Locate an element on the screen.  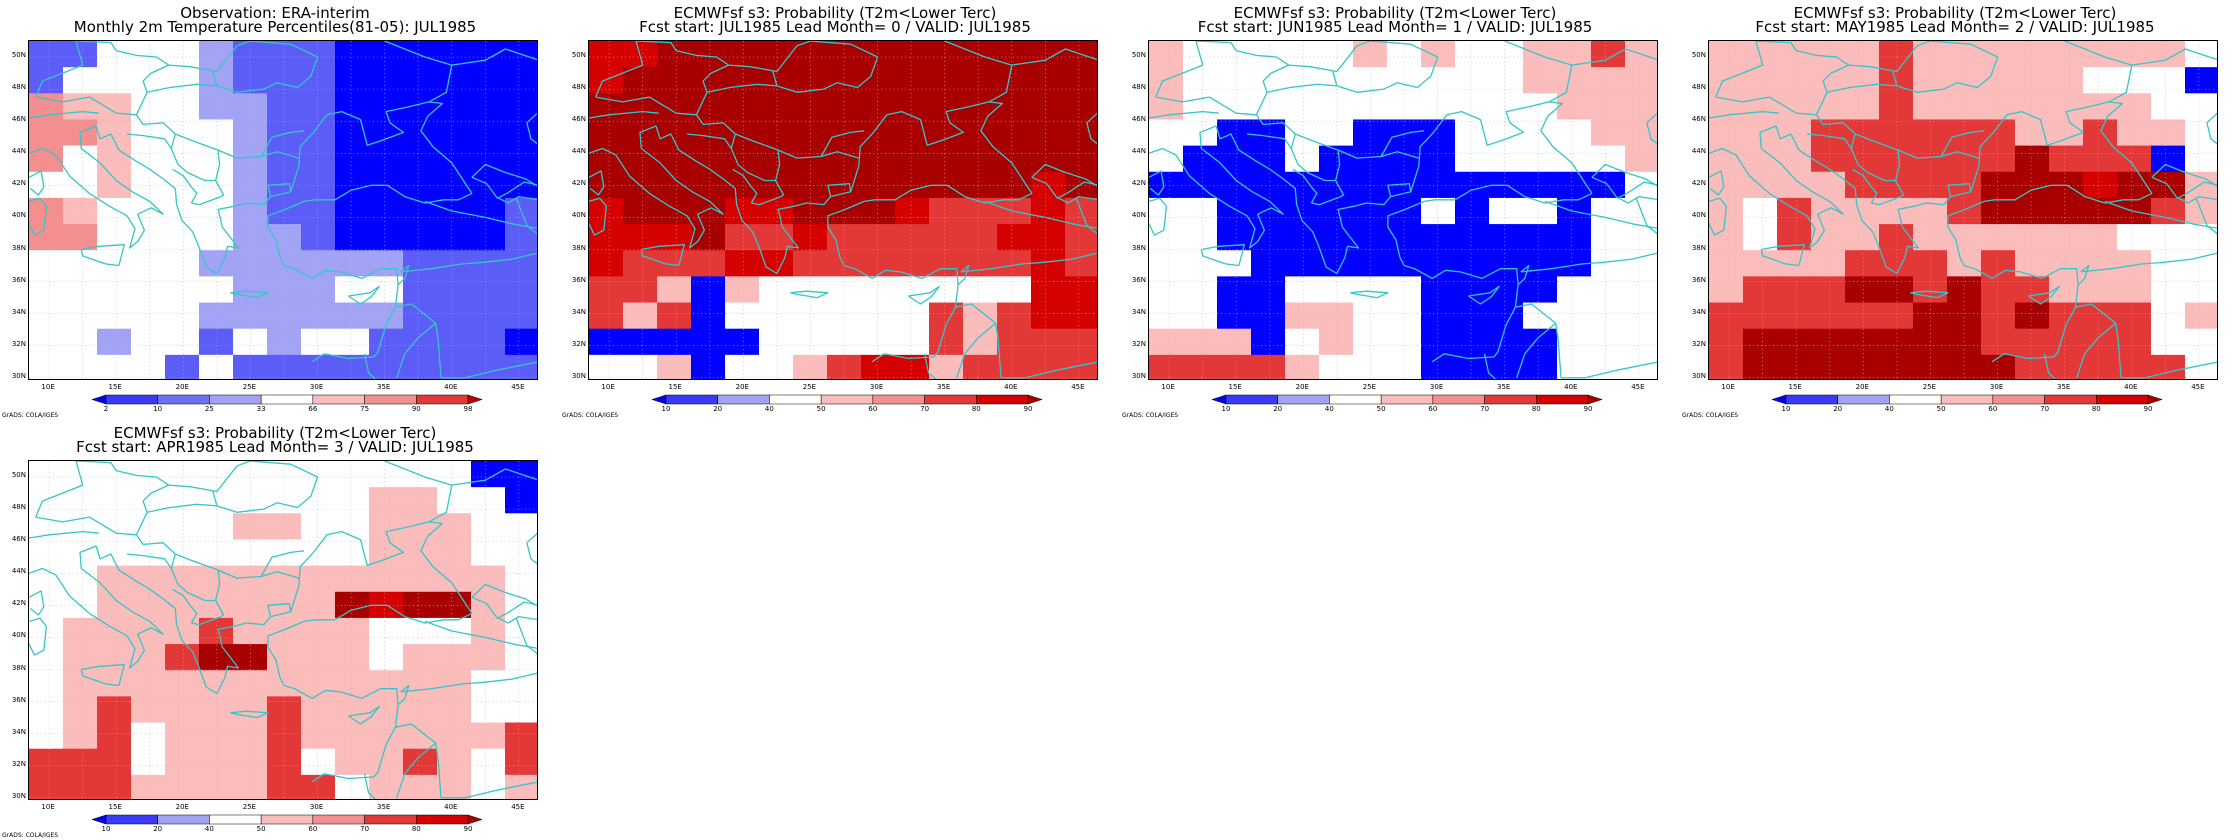
lat-tick-label: 48N is located at coordinates (18, 507).